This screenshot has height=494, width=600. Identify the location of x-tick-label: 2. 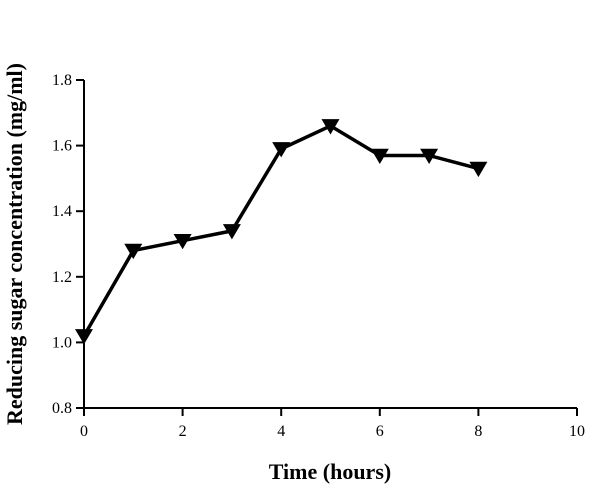
(183, 431).